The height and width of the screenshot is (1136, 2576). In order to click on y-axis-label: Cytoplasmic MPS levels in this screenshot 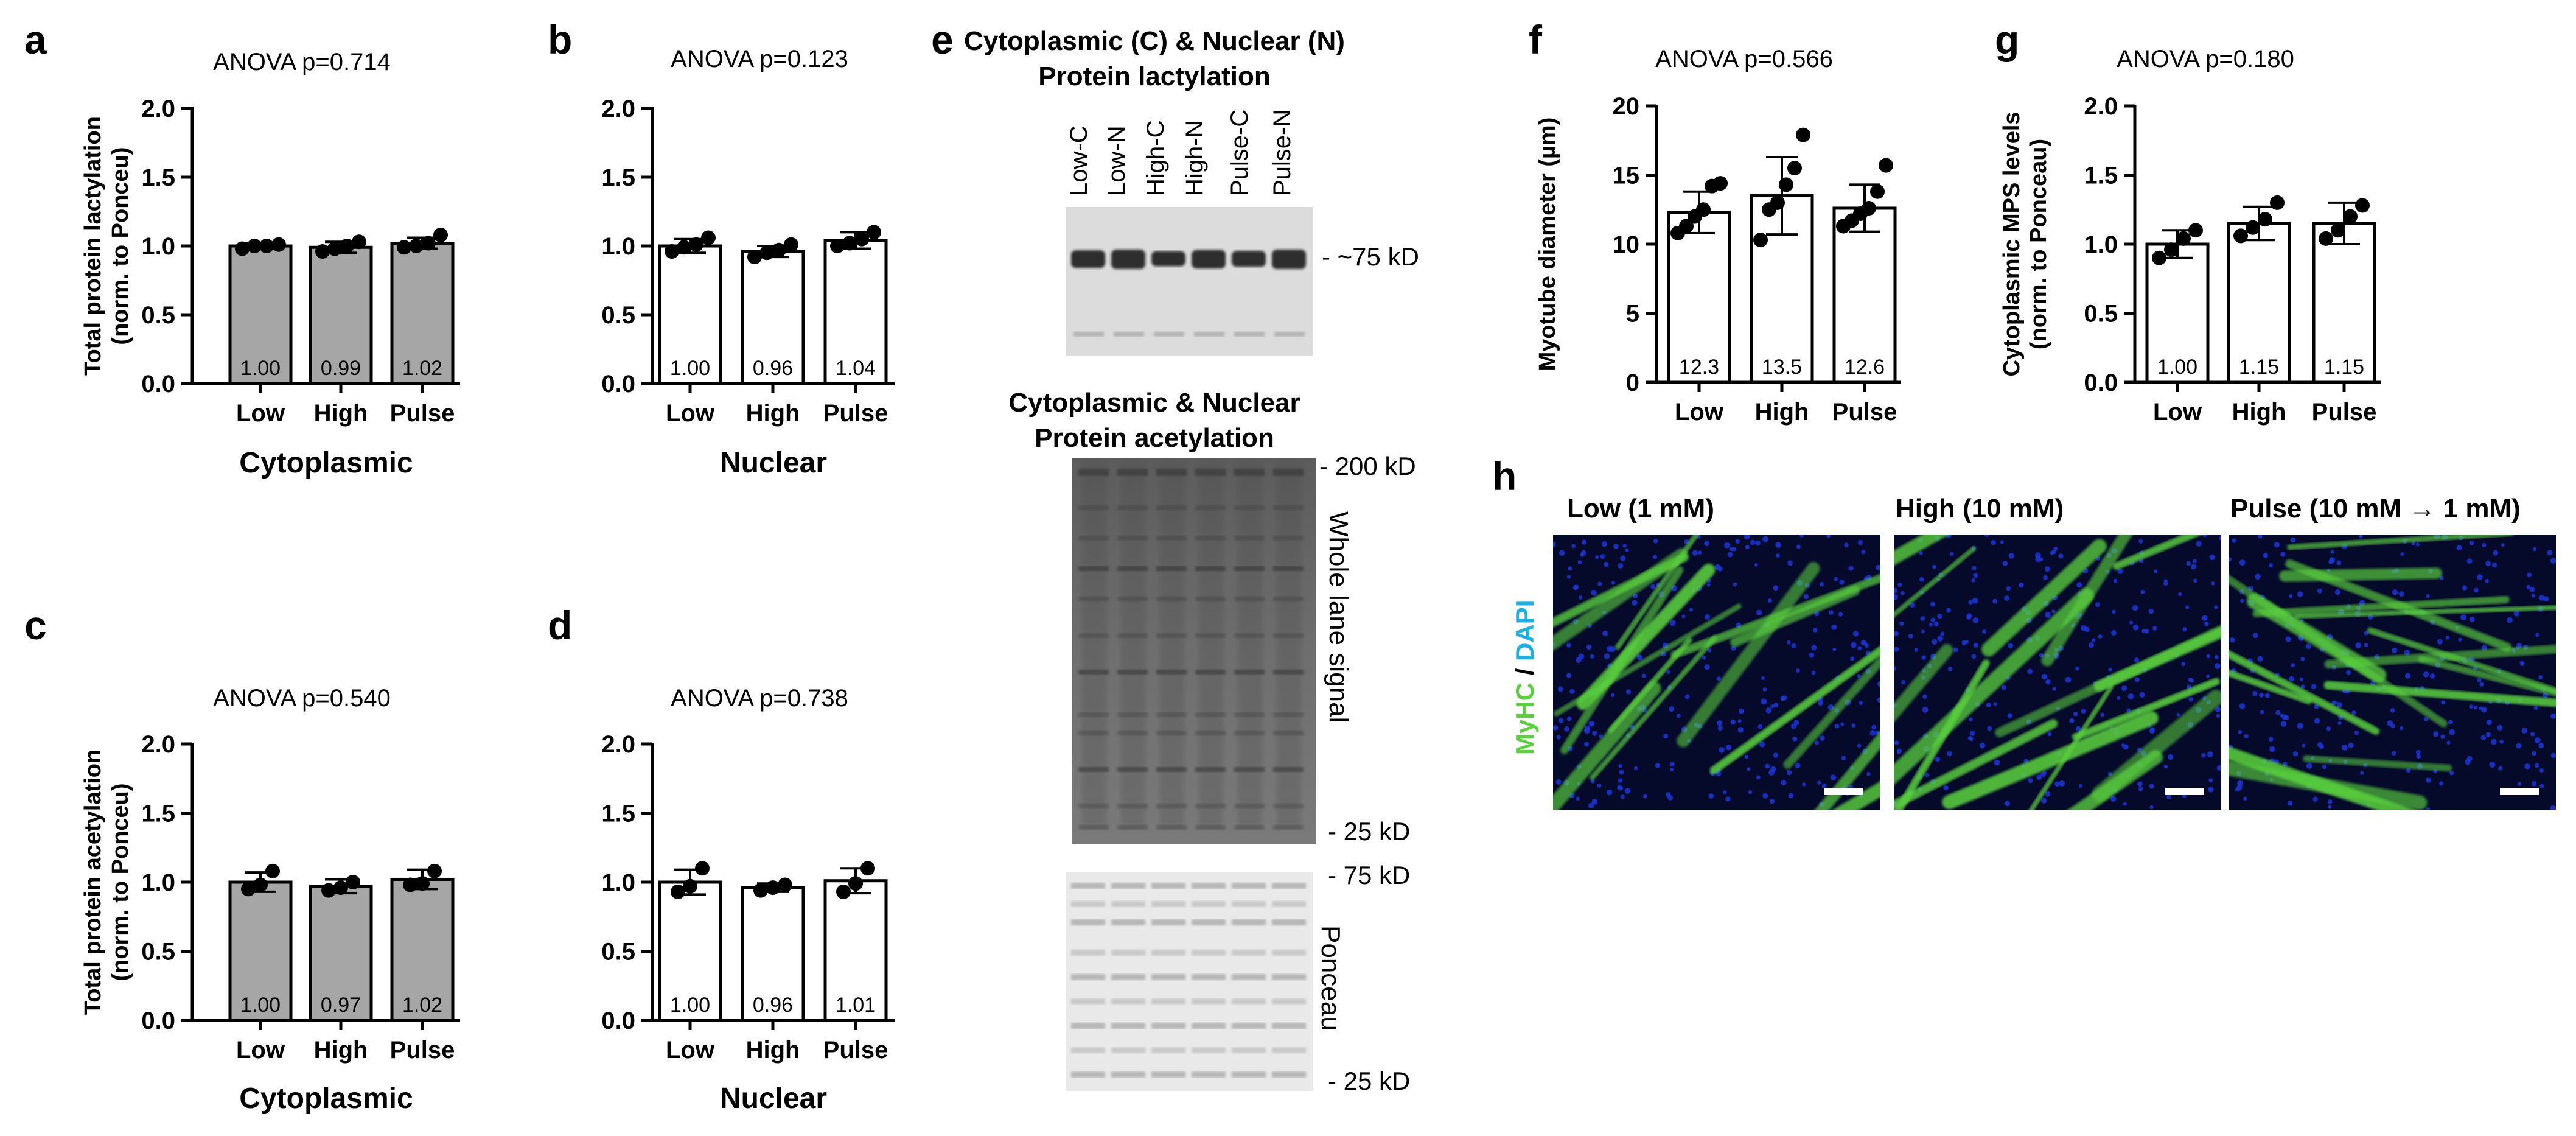, I will do `click(2012, 243)`.